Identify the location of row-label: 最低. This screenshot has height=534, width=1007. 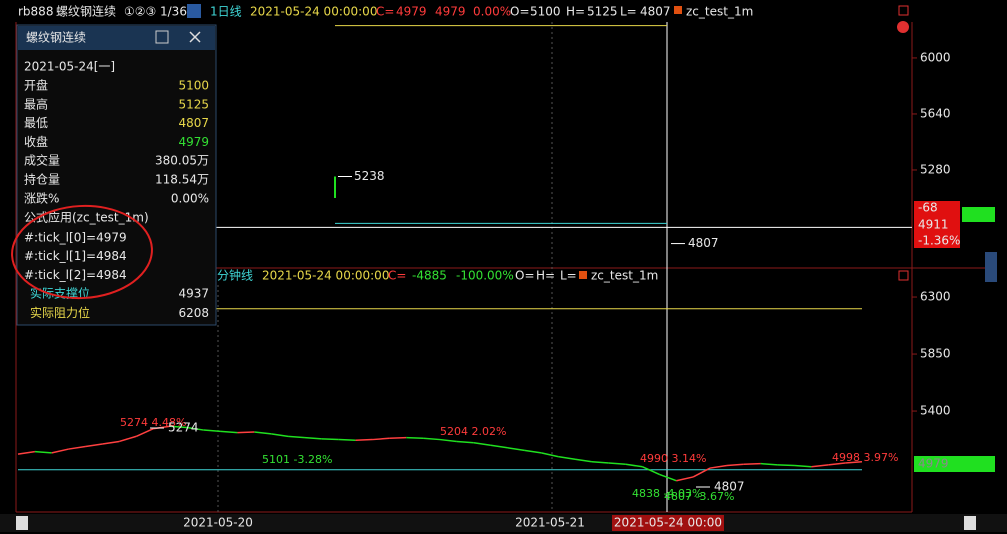
(36, 123).